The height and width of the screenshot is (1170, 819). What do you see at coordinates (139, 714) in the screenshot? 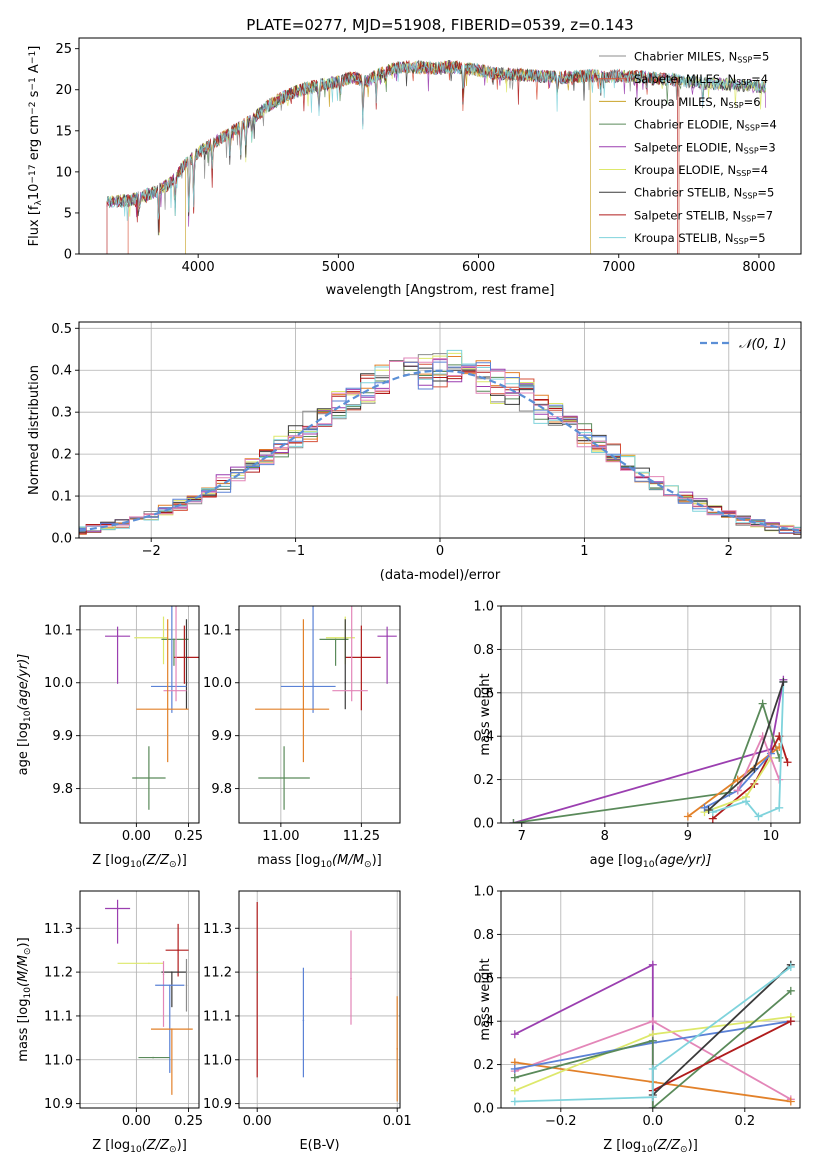
I see `plot-area-age-vs-z` at bounding box center [139, 714].